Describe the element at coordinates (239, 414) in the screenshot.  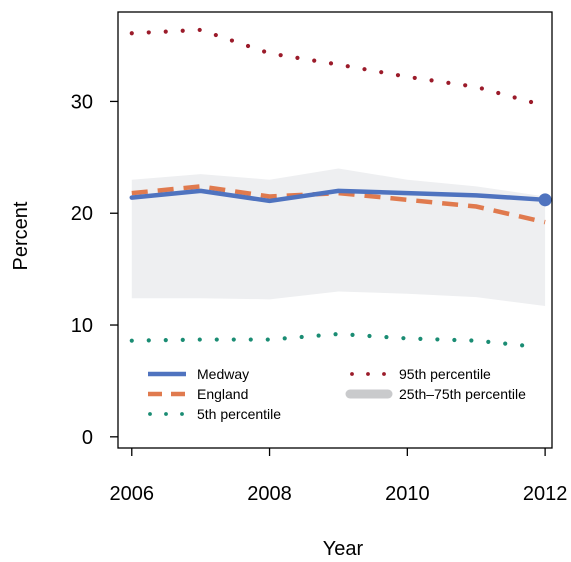
I see `legend-label-5th-percentile: 5th percentile` at that location.